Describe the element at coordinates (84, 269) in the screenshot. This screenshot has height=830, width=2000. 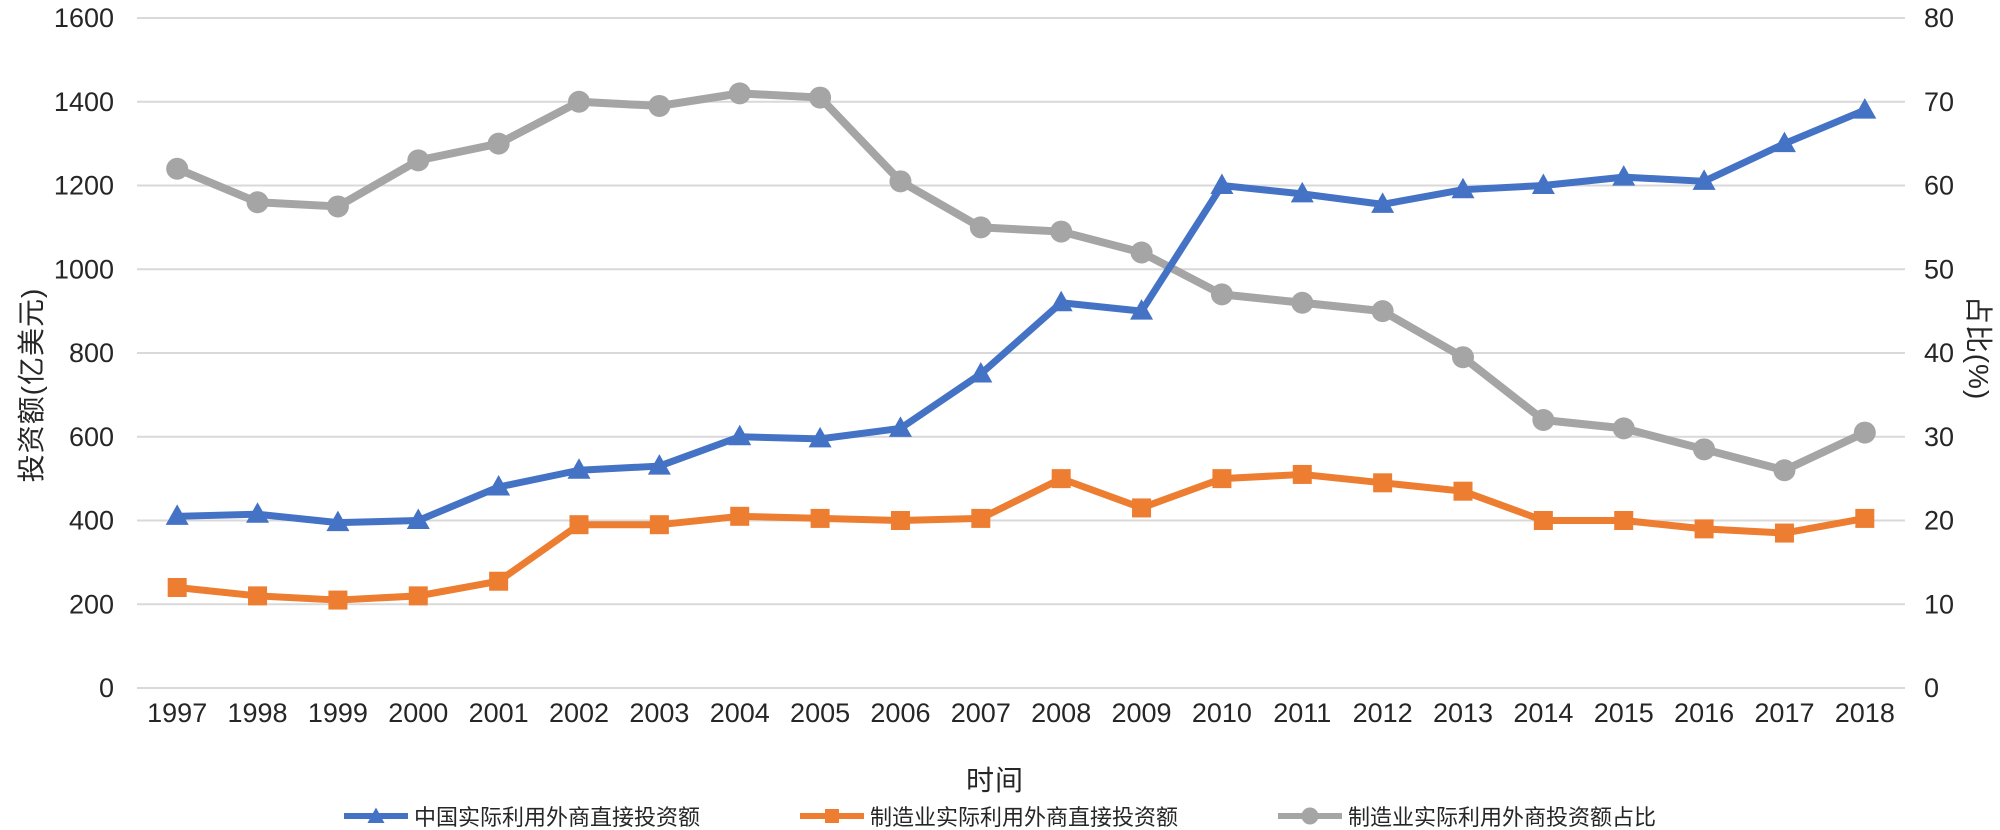
I see `y-axis-left-tick-label: 1000` at that location.